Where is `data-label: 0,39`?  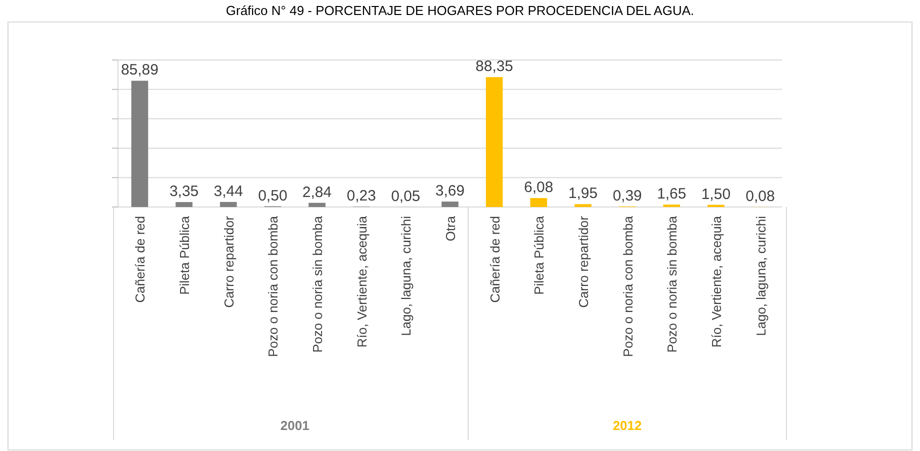 data-label: 0,39 is located at coordinates (627, 195).